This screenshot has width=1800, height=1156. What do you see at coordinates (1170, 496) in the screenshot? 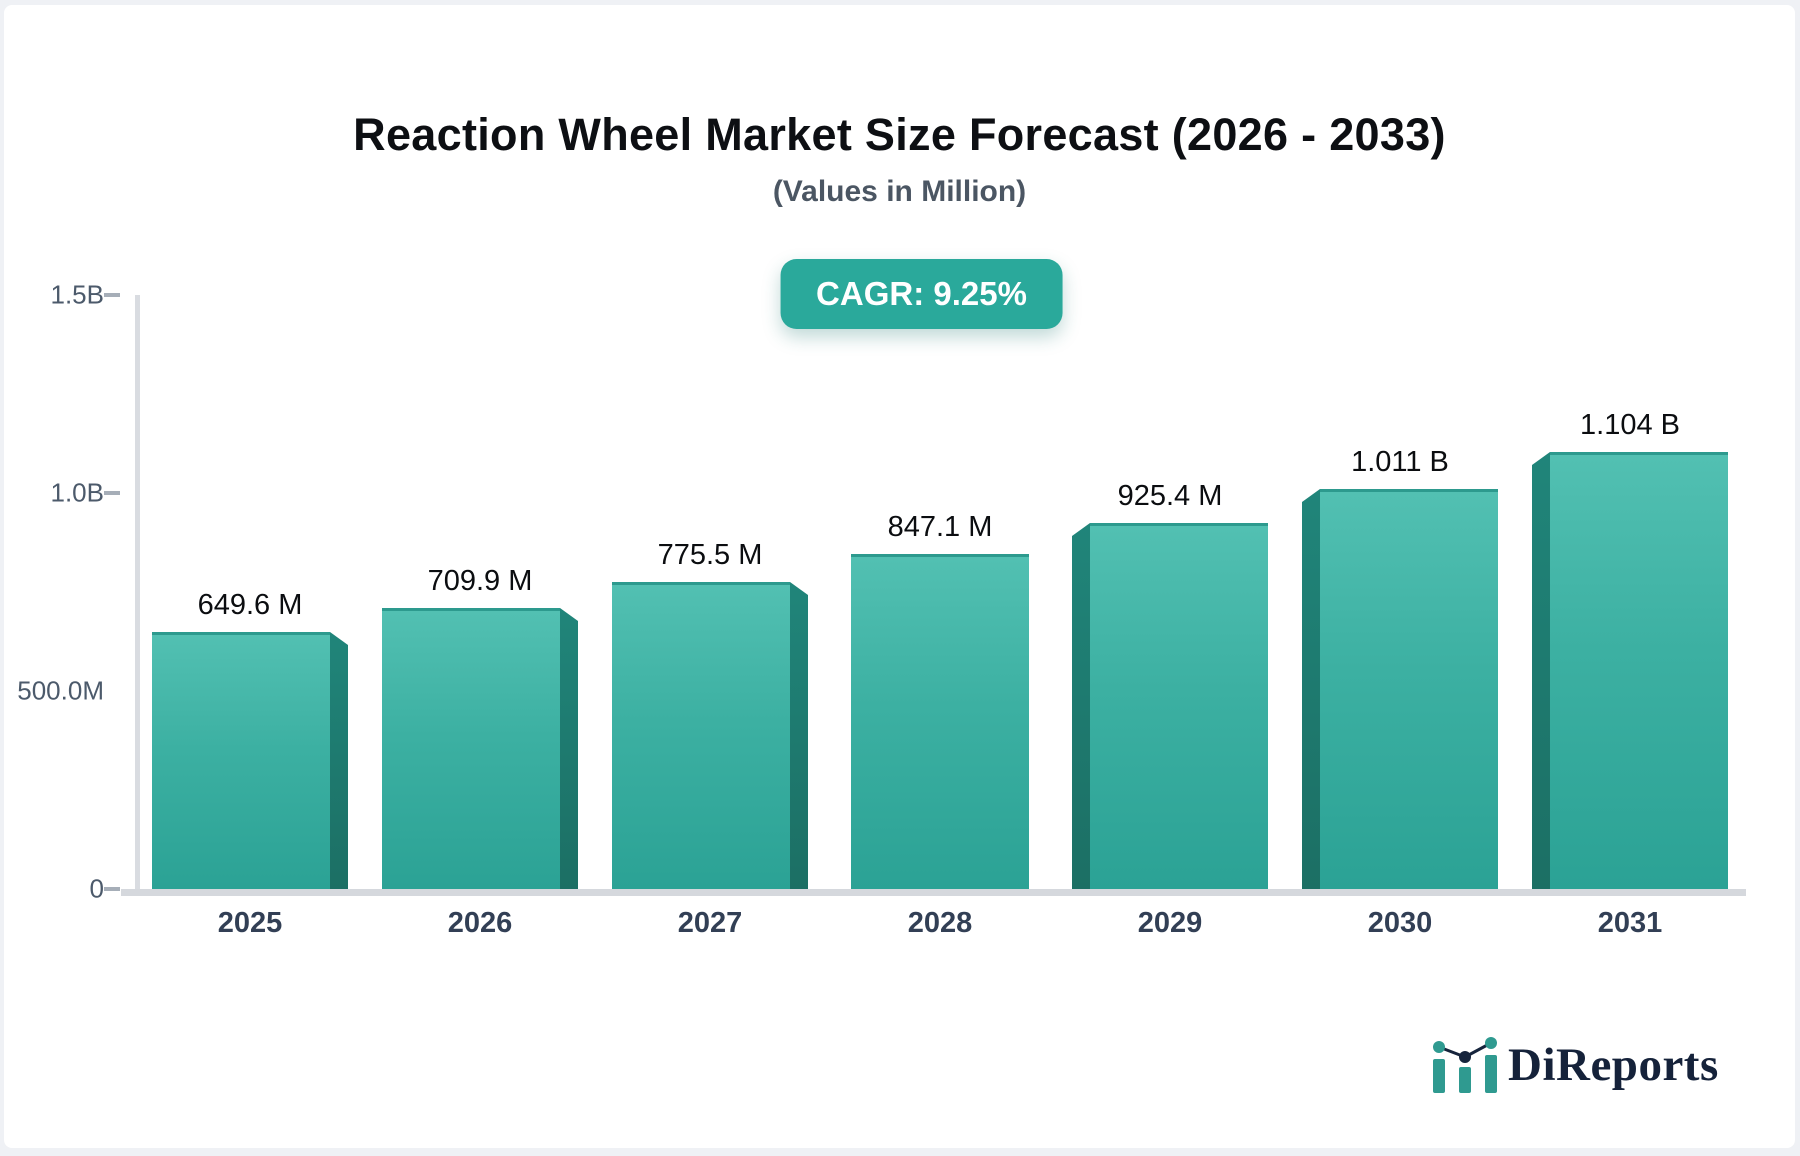
I see `bar-value-label: 925.4 M` at bounding box center [1170, 496].